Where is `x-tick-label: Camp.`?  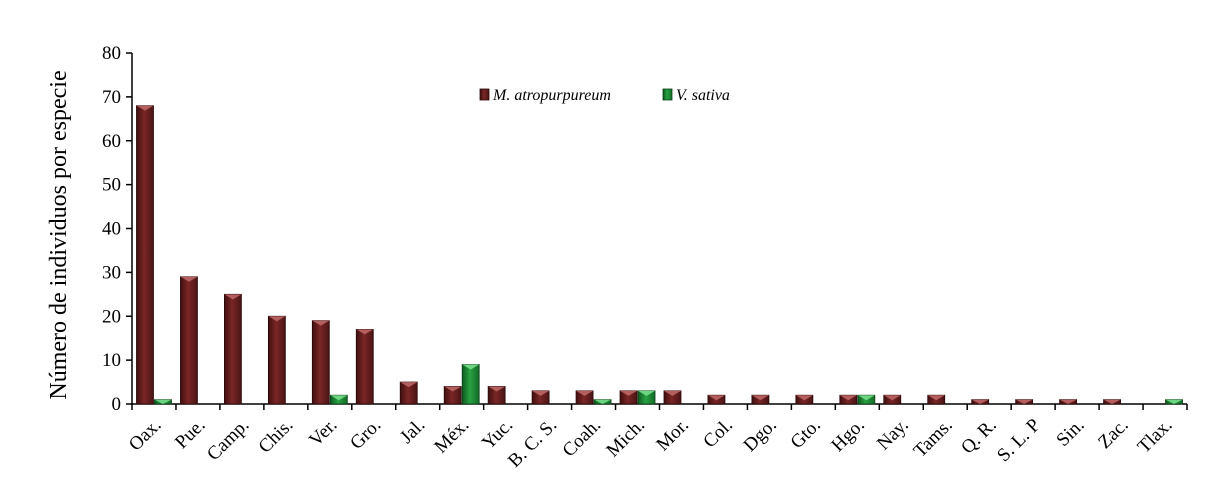 x-tick-label: Camp. is located at coordinates (228, 440).